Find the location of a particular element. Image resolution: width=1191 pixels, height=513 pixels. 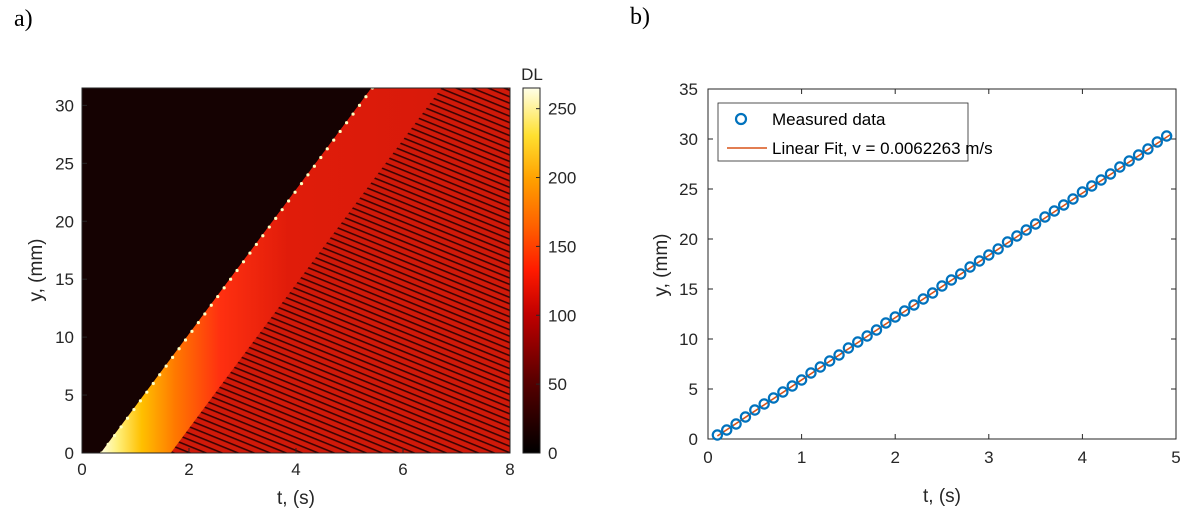

heatmap-y-tick-label: 20 is located at coordinates (64, 221).